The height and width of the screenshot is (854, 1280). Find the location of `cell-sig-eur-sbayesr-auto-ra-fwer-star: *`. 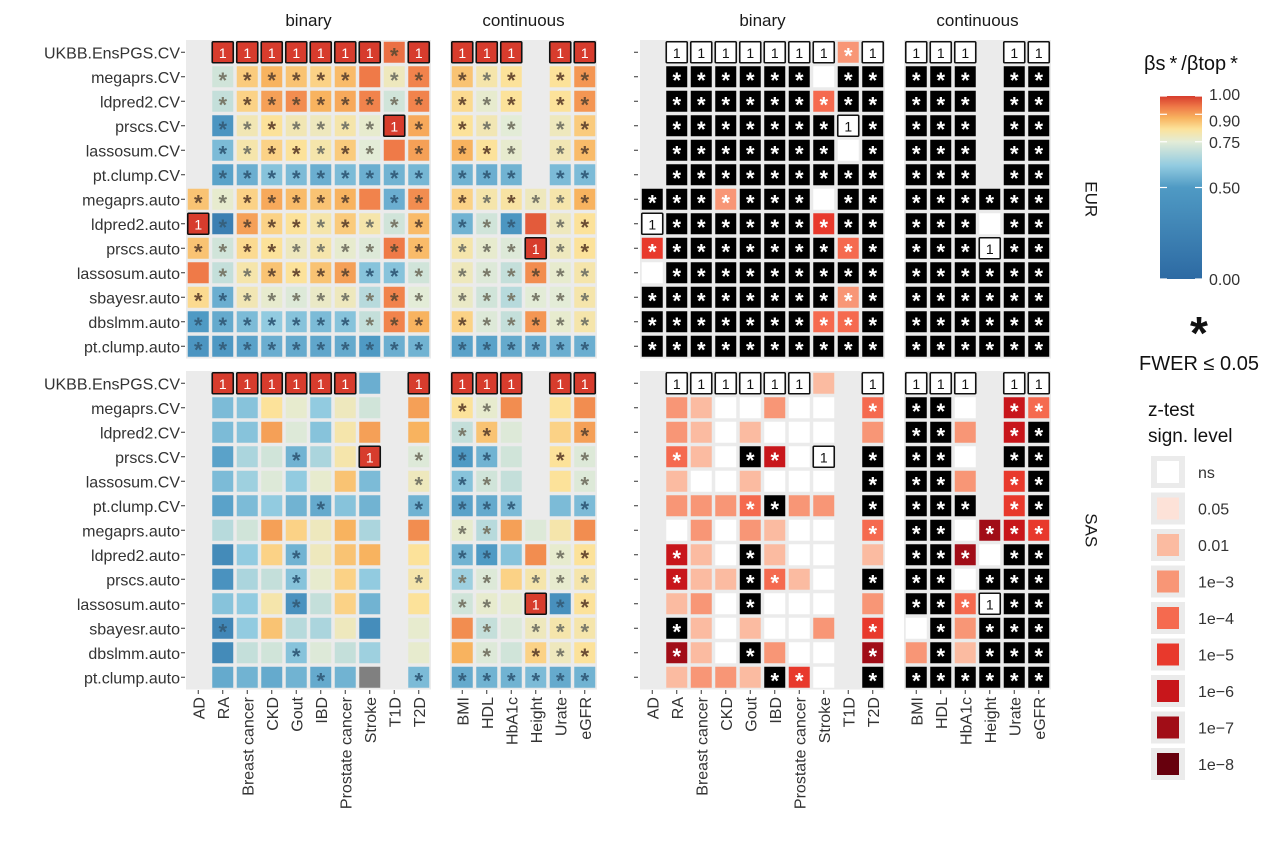

cell-sig-eur-sbayesr-auto-ra-fwer-star: * is located at coordinates (676, 300).